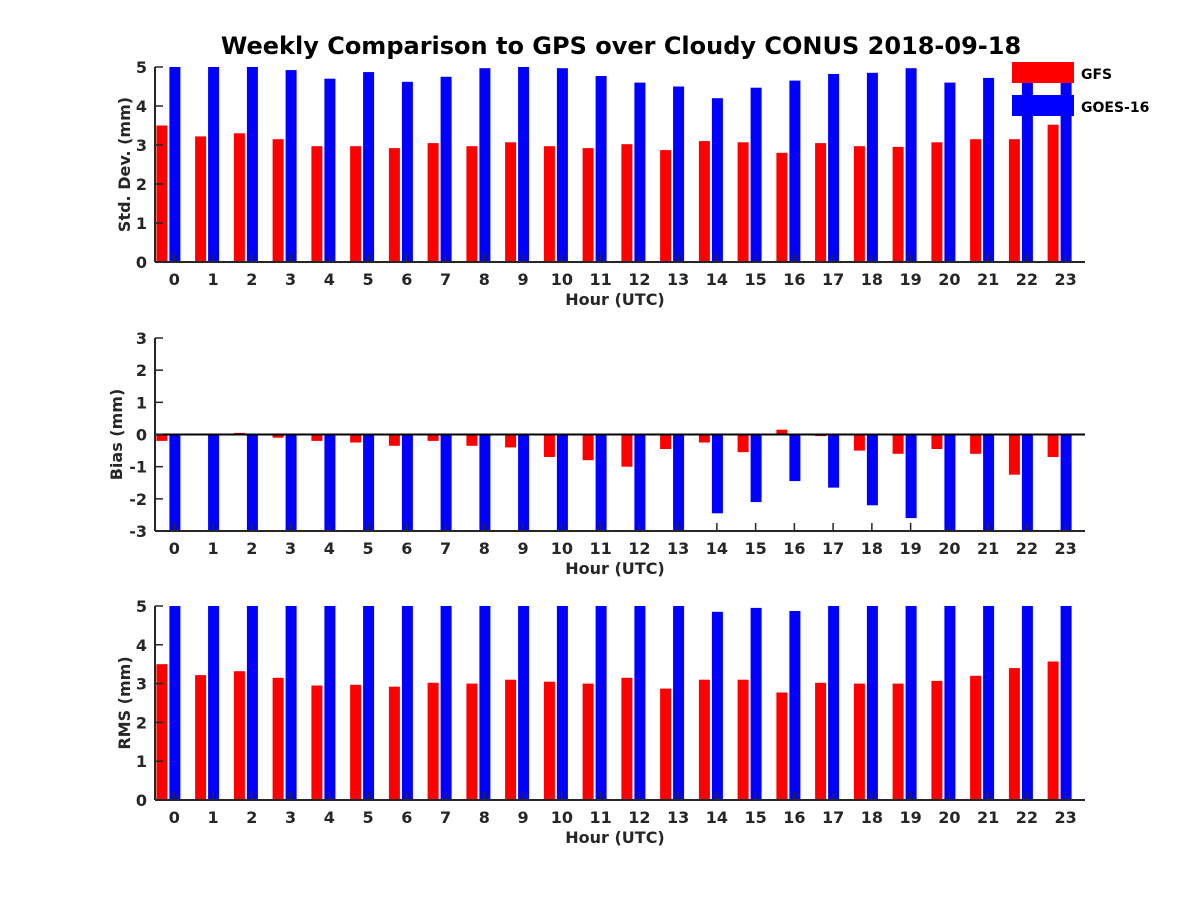 The height and width of the screenshot is (900, 1200). What do you see at coordinates (1096, 75) in the screenshot?
I see `legend-label-gfs: GFS` at bounding box center [1096, 75].